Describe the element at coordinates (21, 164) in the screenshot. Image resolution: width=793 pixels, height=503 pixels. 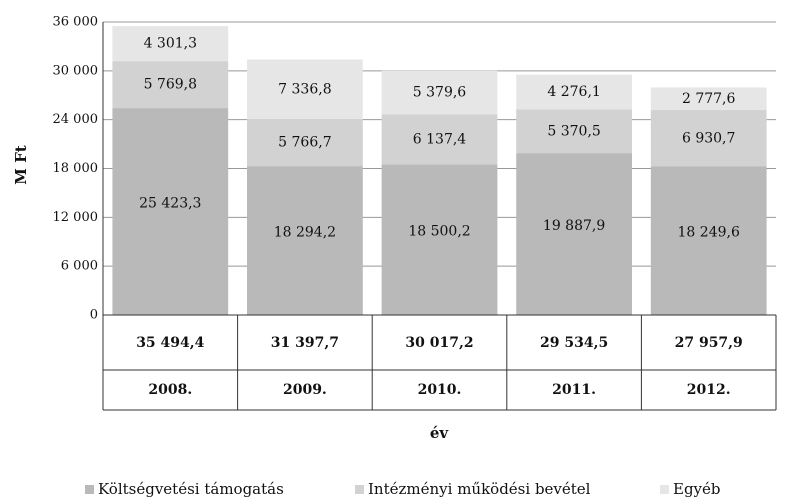
I see `y-axis-label: M Ft` at that location.